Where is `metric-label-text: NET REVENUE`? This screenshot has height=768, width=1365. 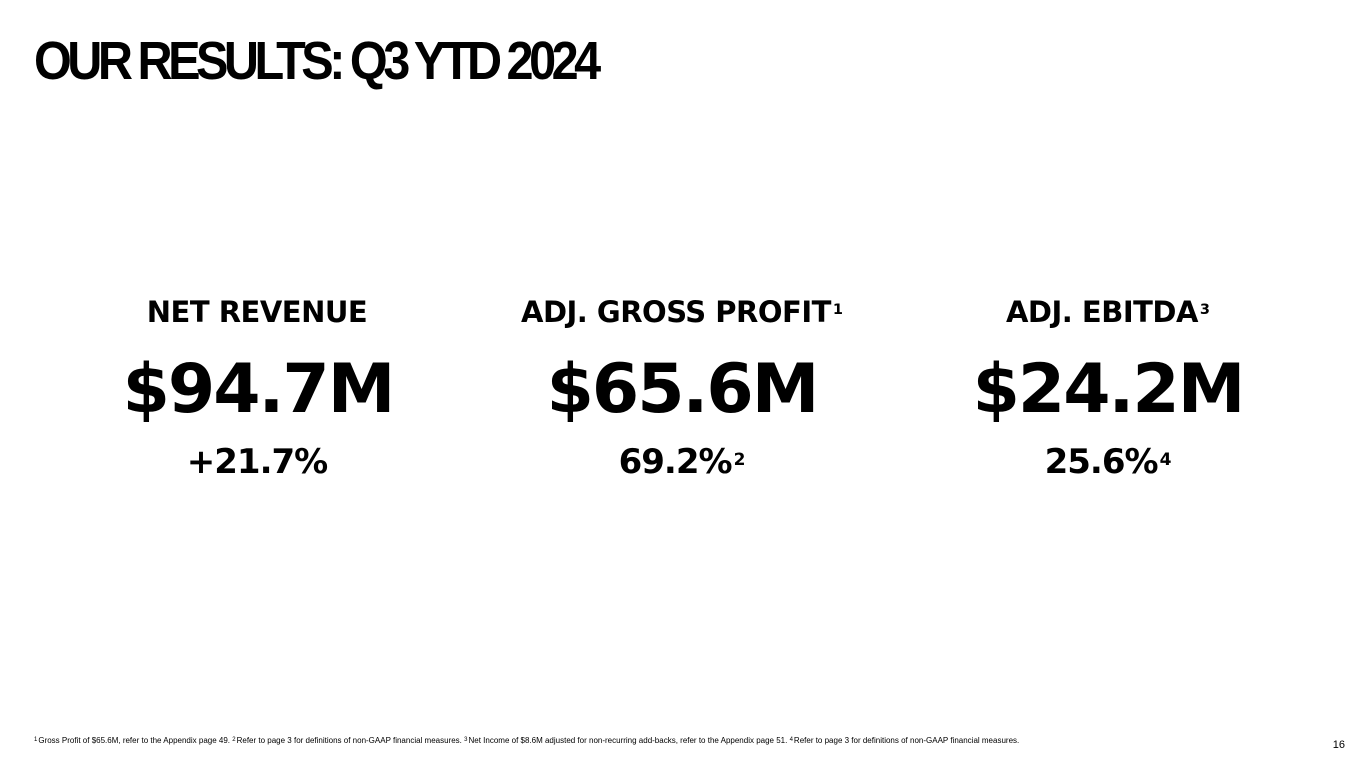 metric-label-text: NET REVENUE is located at coordinates (257, 312).